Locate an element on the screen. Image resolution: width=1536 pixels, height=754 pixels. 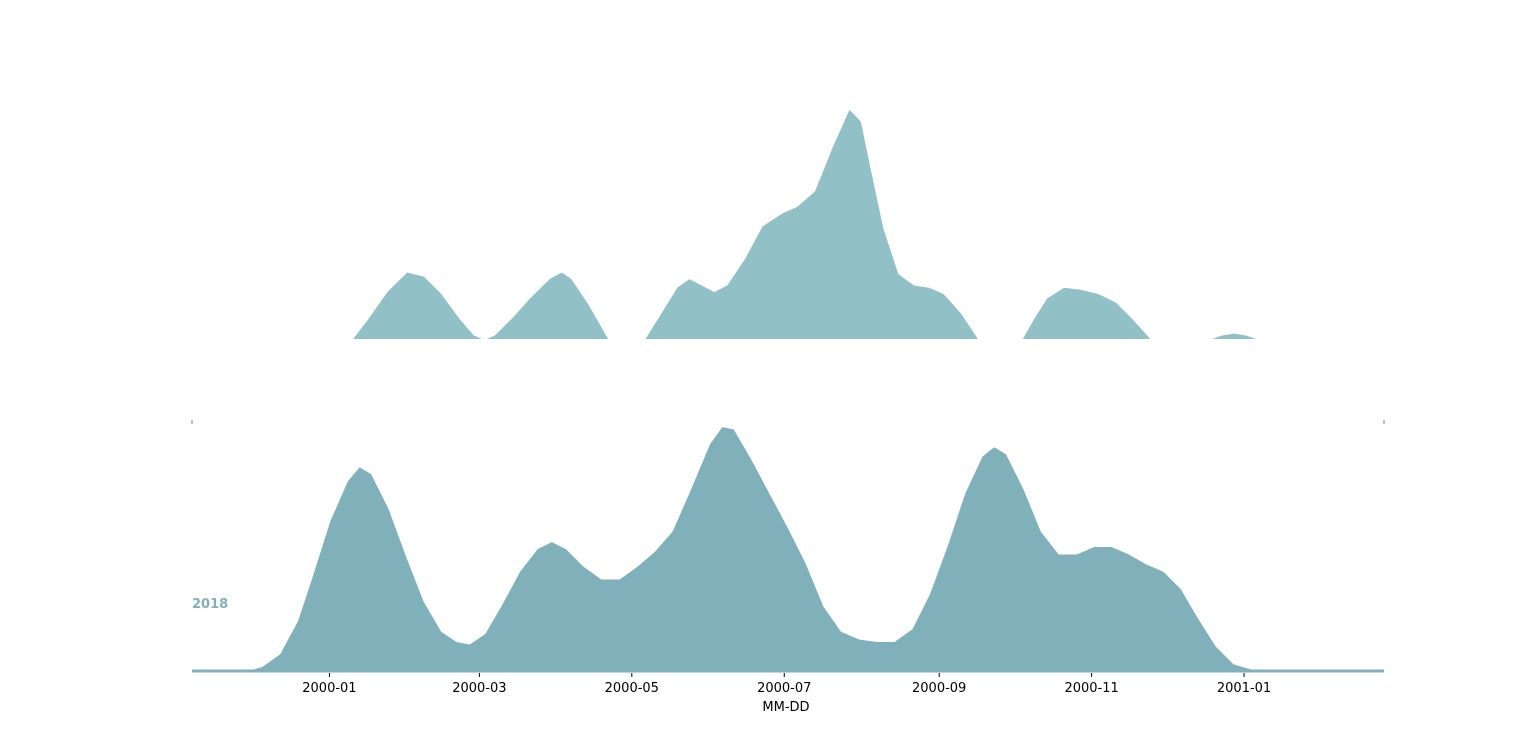
x-tick-label: 2000-03 is located at coordinates (479, 688).